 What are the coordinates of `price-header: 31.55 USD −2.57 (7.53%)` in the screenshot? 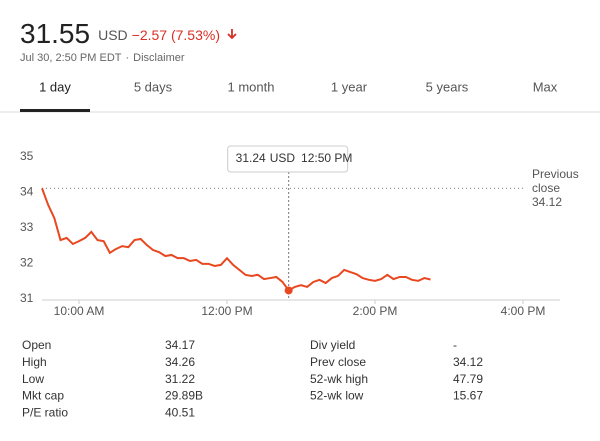 It's located at (120, 33).